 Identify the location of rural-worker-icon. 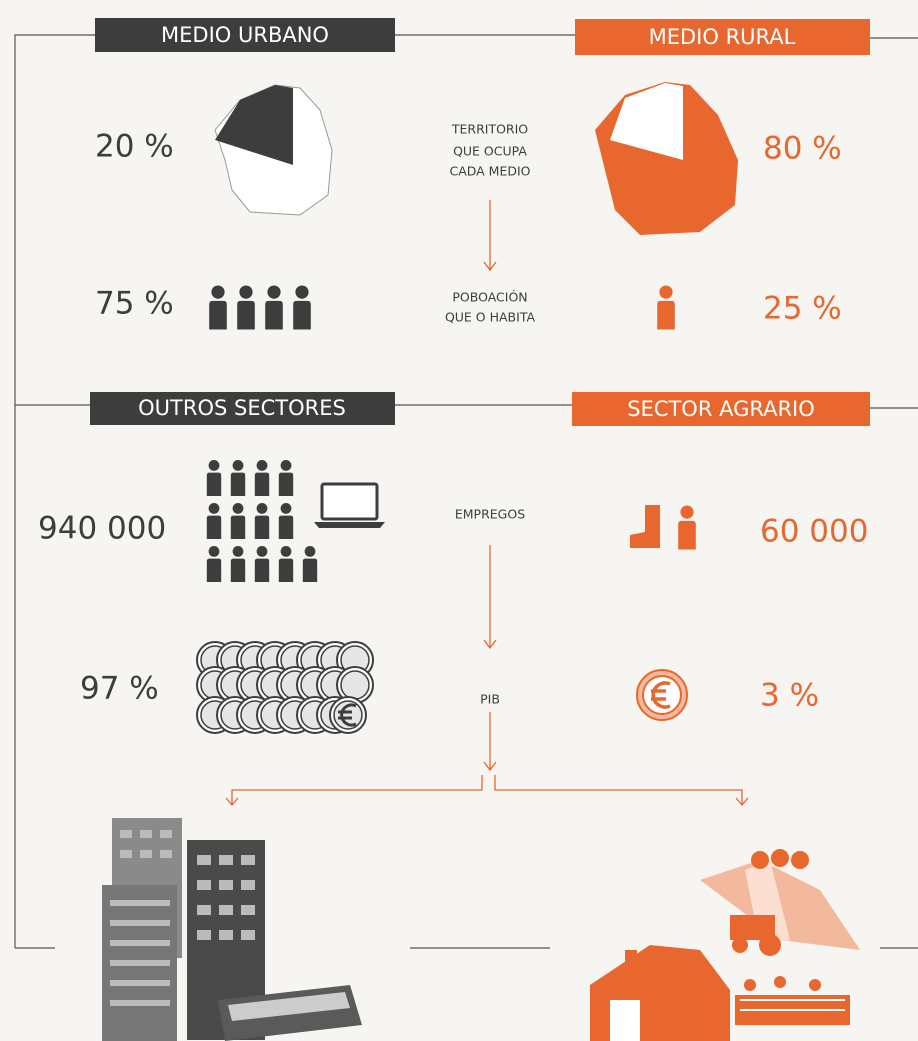
(663, 527).